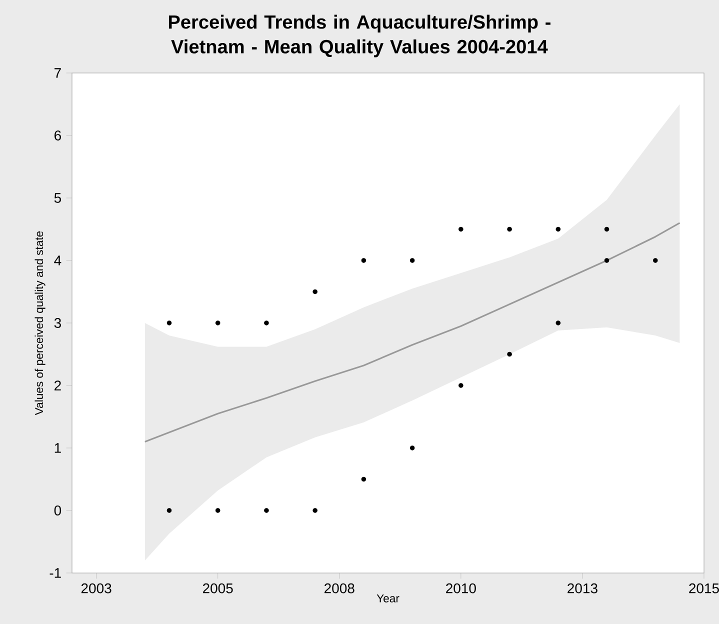  What do you see at coordinates (58, 261) in the screenshot?
I see `y-tick-label: 4` at bounding box center [58, 261].